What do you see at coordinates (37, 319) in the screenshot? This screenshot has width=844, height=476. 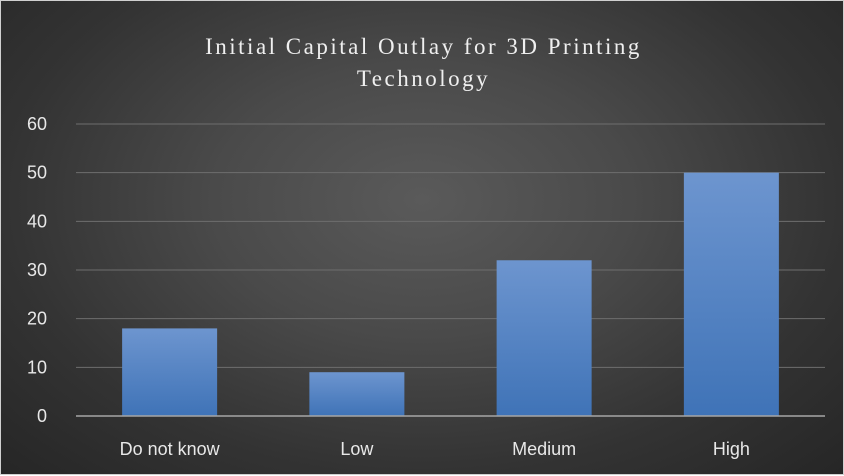 I see `y-tick-label: 20` at bounding box center [37, 319].